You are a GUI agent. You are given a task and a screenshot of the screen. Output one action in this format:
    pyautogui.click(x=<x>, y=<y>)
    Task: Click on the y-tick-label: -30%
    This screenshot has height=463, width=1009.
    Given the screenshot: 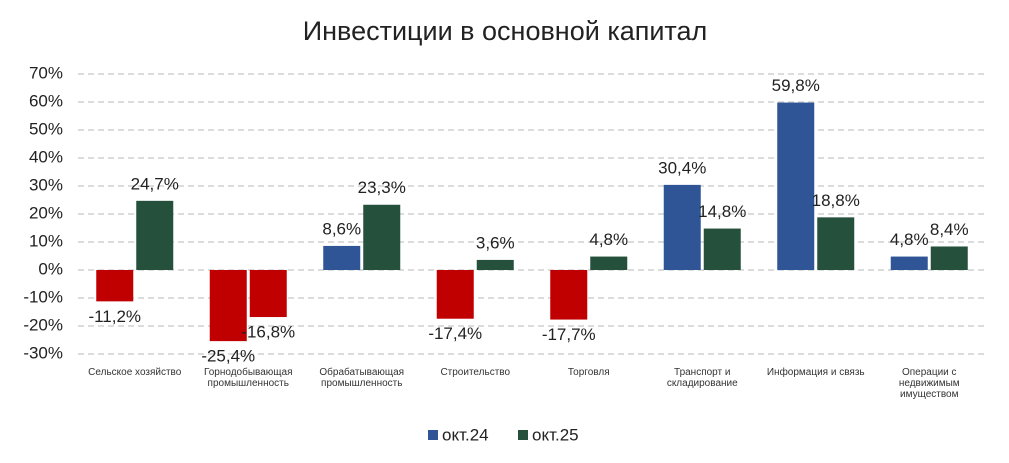 What is the action you would take?
    pyautogui.click(x=43, y=352)
    